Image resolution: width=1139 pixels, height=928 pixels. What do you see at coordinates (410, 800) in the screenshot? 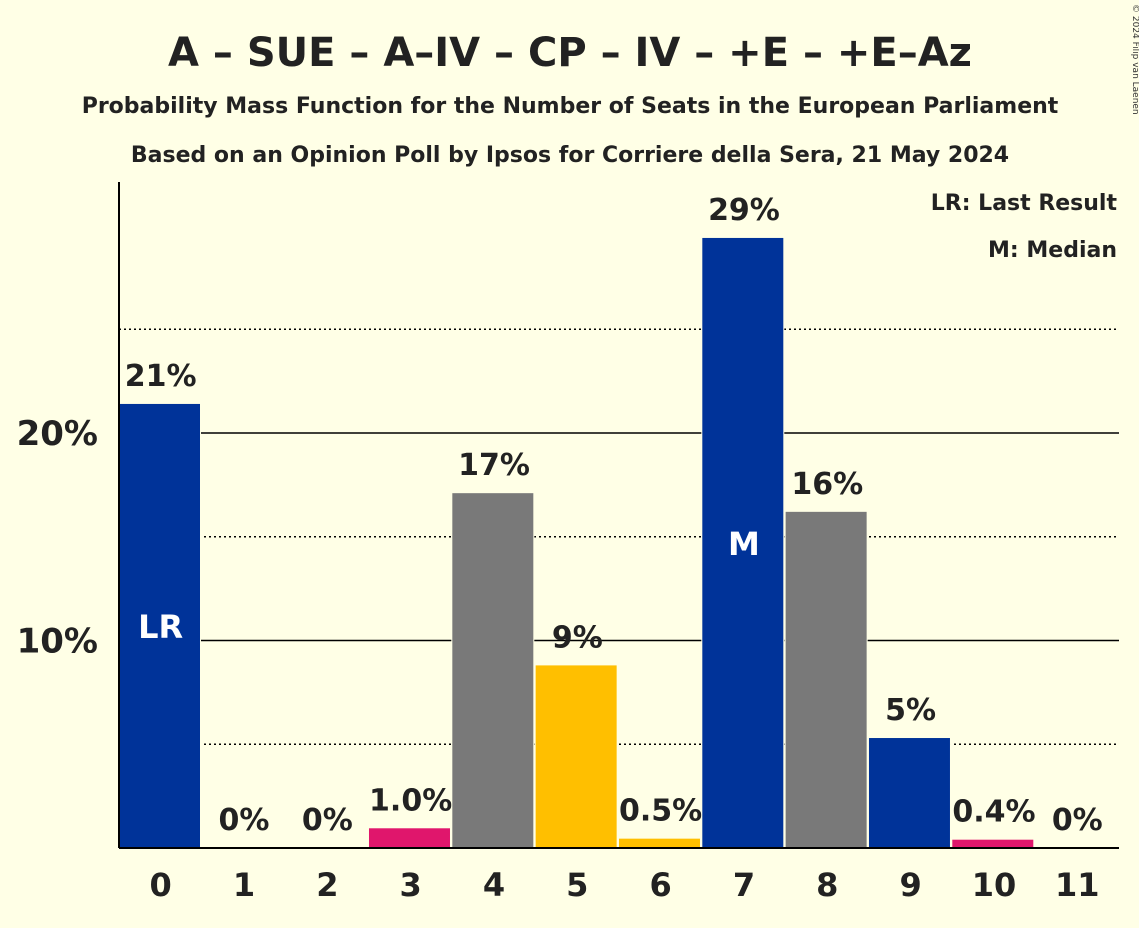
I see `bar-value-label: 1.0%` at bounding box center [410, 800].